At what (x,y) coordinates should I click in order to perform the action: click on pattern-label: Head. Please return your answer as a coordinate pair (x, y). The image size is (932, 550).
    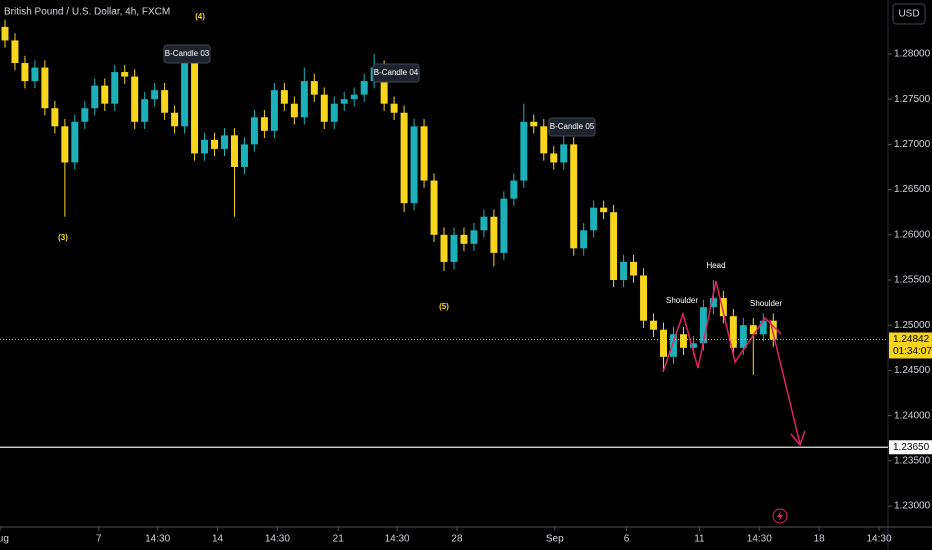
    Looking at the image, I should click on (715, 265).